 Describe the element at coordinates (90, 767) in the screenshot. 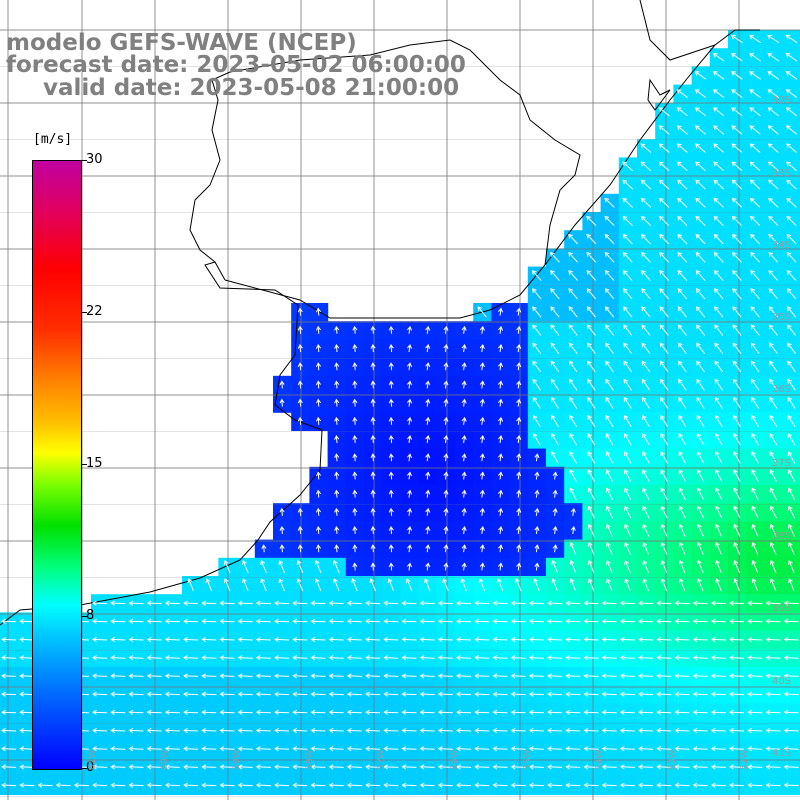

I see `colorbar-tick-0: 0` at that location.